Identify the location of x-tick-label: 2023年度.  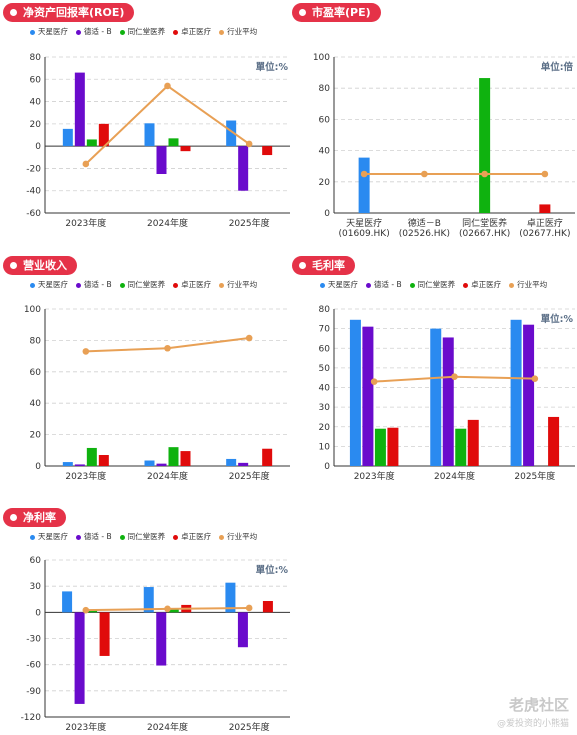
(85, 727).